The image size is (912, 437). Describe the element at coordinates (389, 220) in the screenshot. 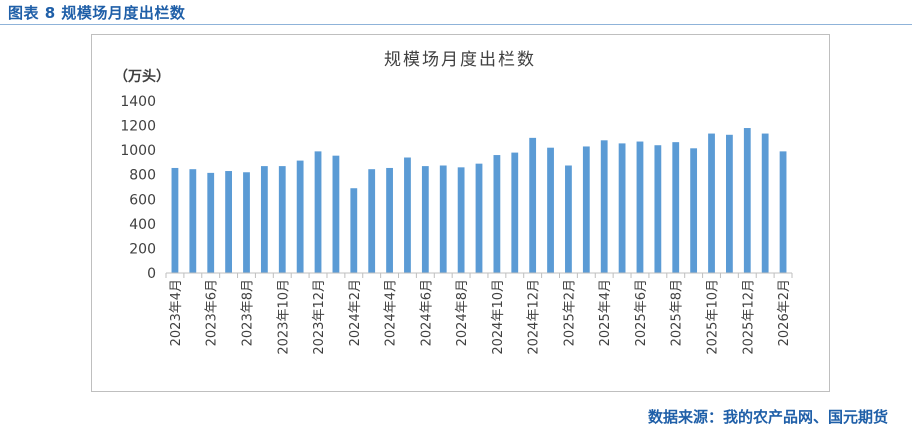

I see `bar-2024年4月` at that location.